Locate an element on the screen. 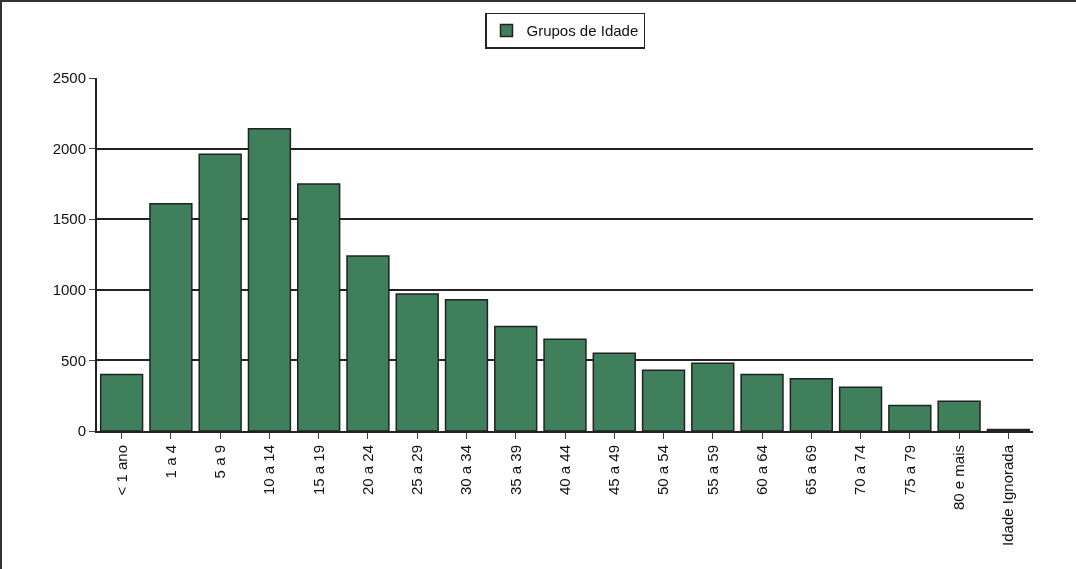 Image resolution: width=1076 pixels, height=569 pixels. y-tick-label: 0 is located at coordinates (81, 431).